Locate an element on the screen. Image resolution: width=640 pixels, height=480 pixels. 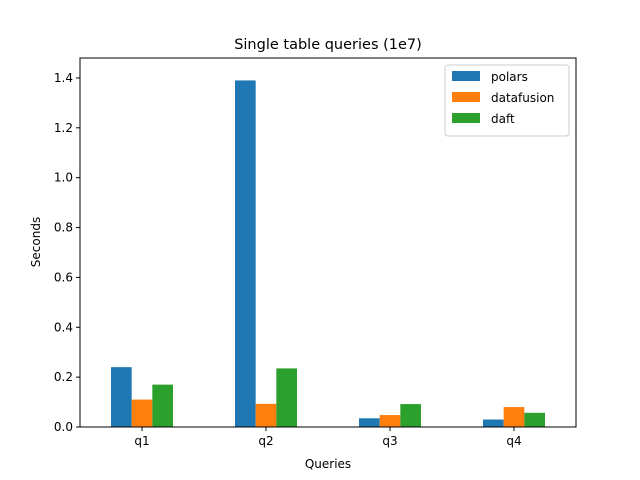
legend-swatch-datafusion is located at coordinates (466, 97).